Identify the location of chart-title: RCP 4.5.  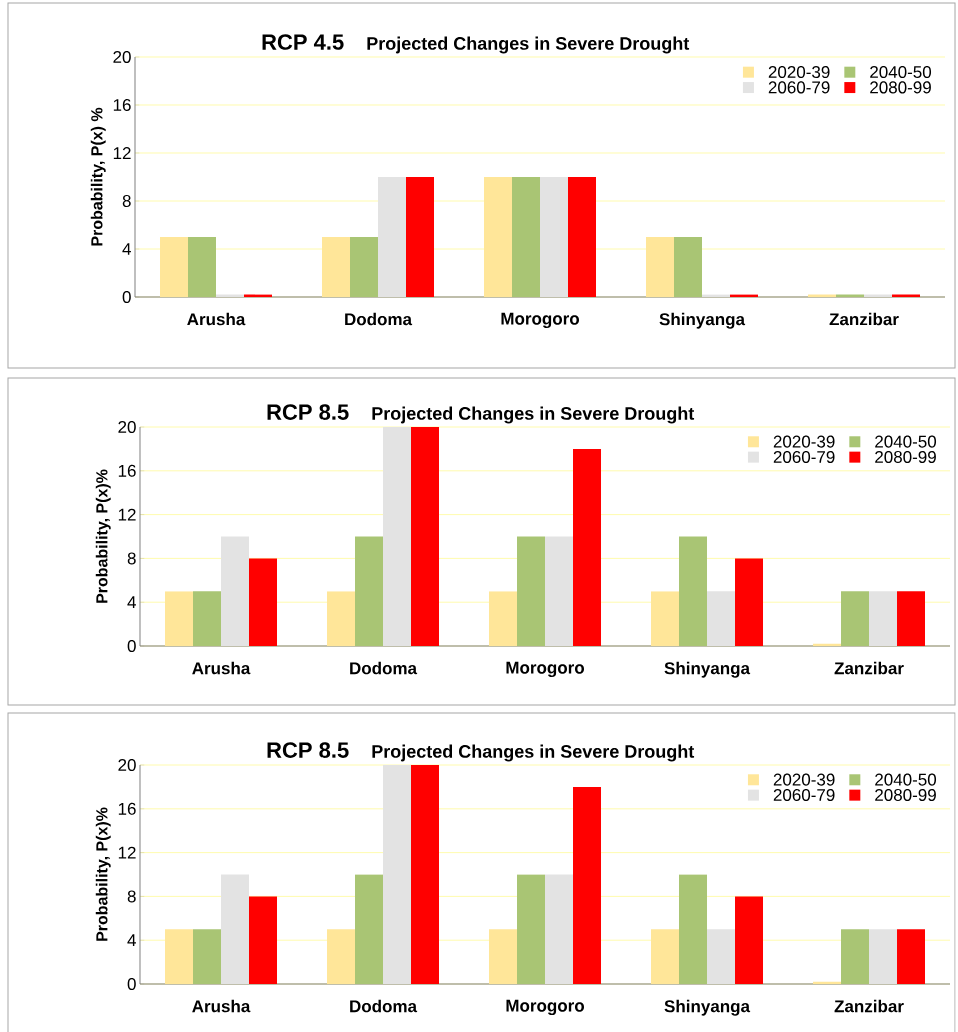
(303, 42).